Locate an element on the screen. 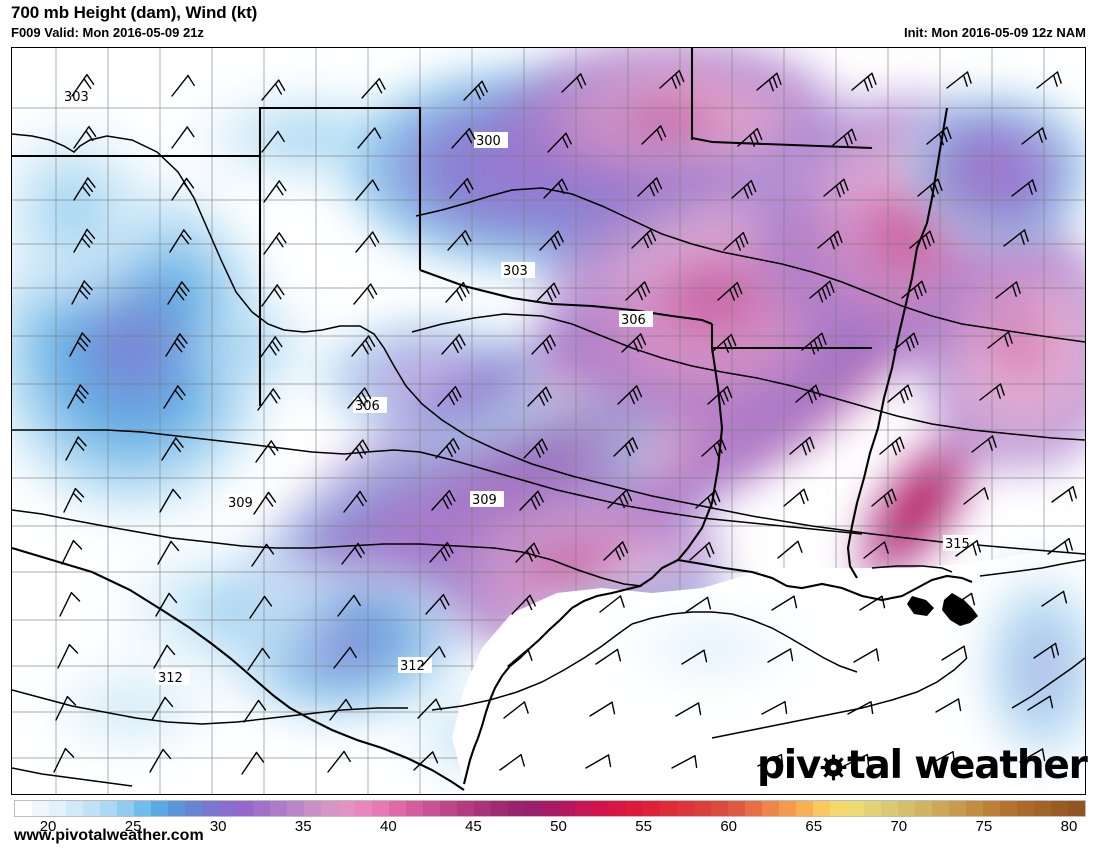 The width and height of the screenshot is (1100, 850). page-title: 700 mb Height (dam), Wind (kt) is located at coordinates (134, 12).